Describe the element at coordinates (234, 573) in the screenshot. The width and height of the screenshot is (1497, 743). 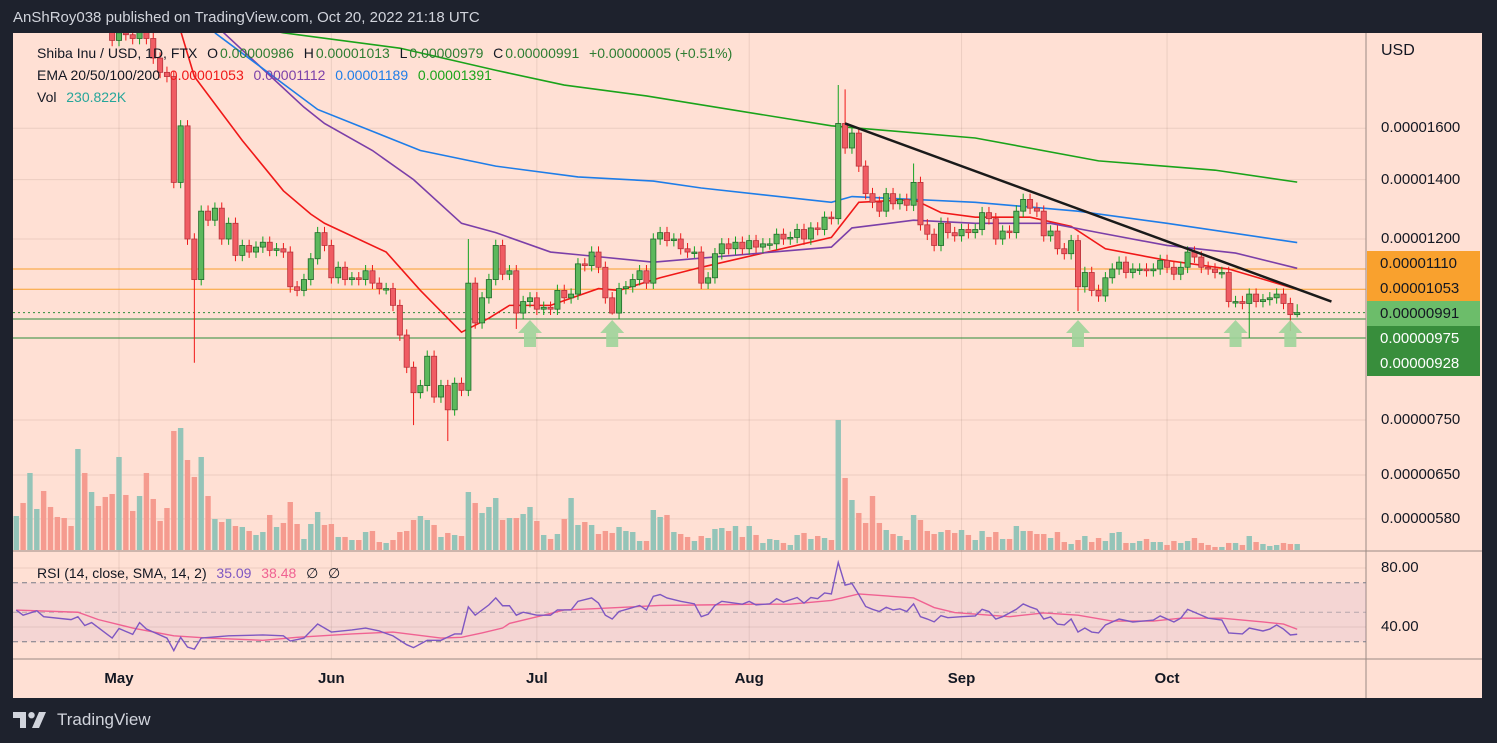
I see `rsi-value: 35.09` at that location.